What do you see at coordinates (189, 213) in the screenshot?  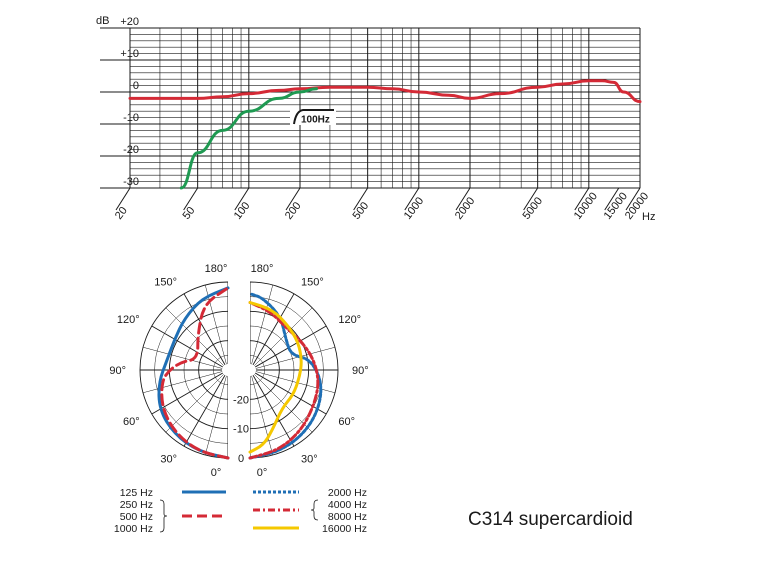 I see `x-tick-label: 50` at bounding box center [189, 213].